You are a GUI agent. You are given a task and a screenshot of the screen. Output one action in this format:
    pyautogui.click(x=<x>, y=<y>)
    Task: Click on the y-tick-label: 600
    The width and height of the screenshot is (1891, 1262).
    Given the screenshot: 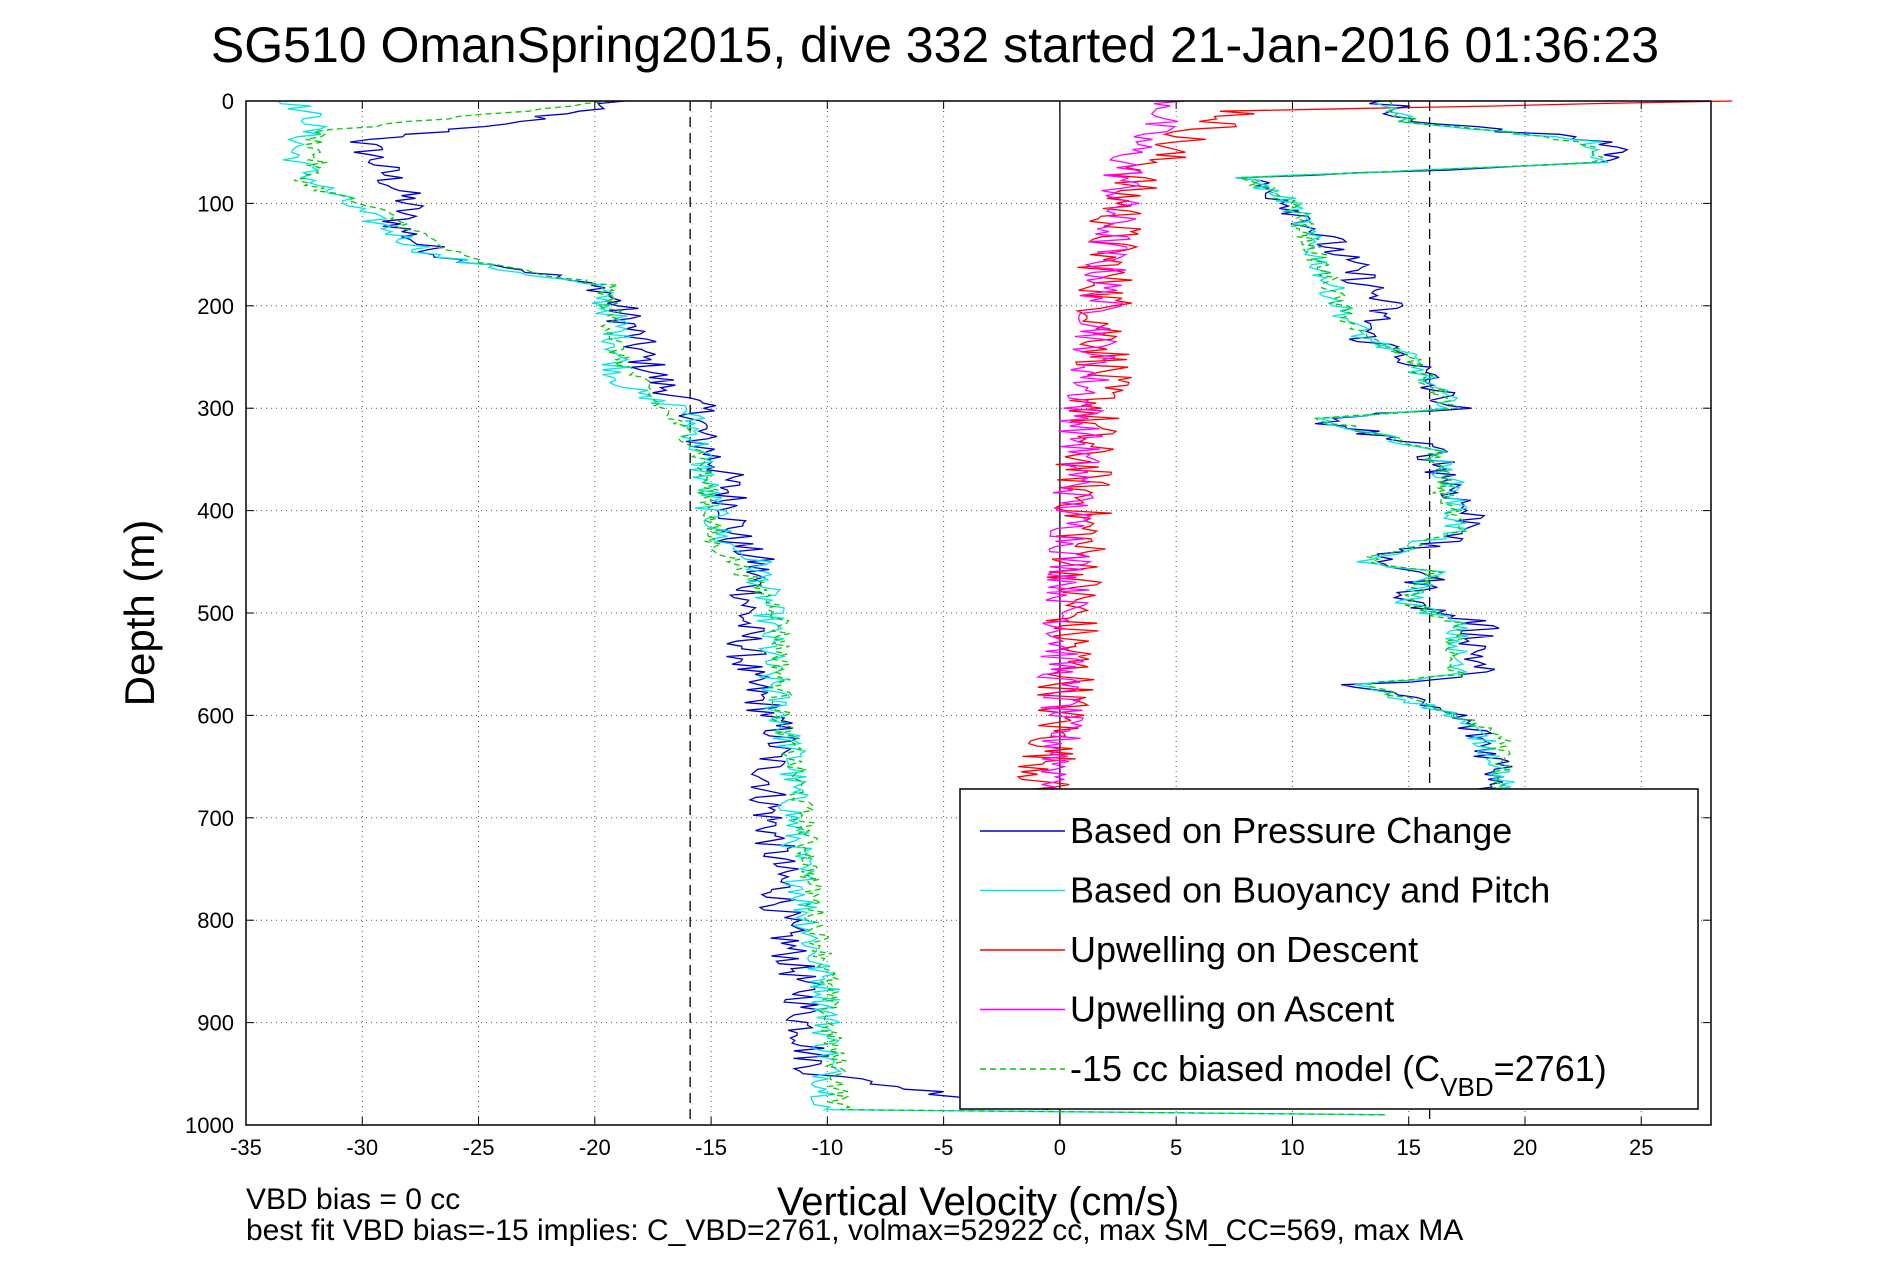 What is the action you would take?
    pyautogui.click(x=215, y=715)
    